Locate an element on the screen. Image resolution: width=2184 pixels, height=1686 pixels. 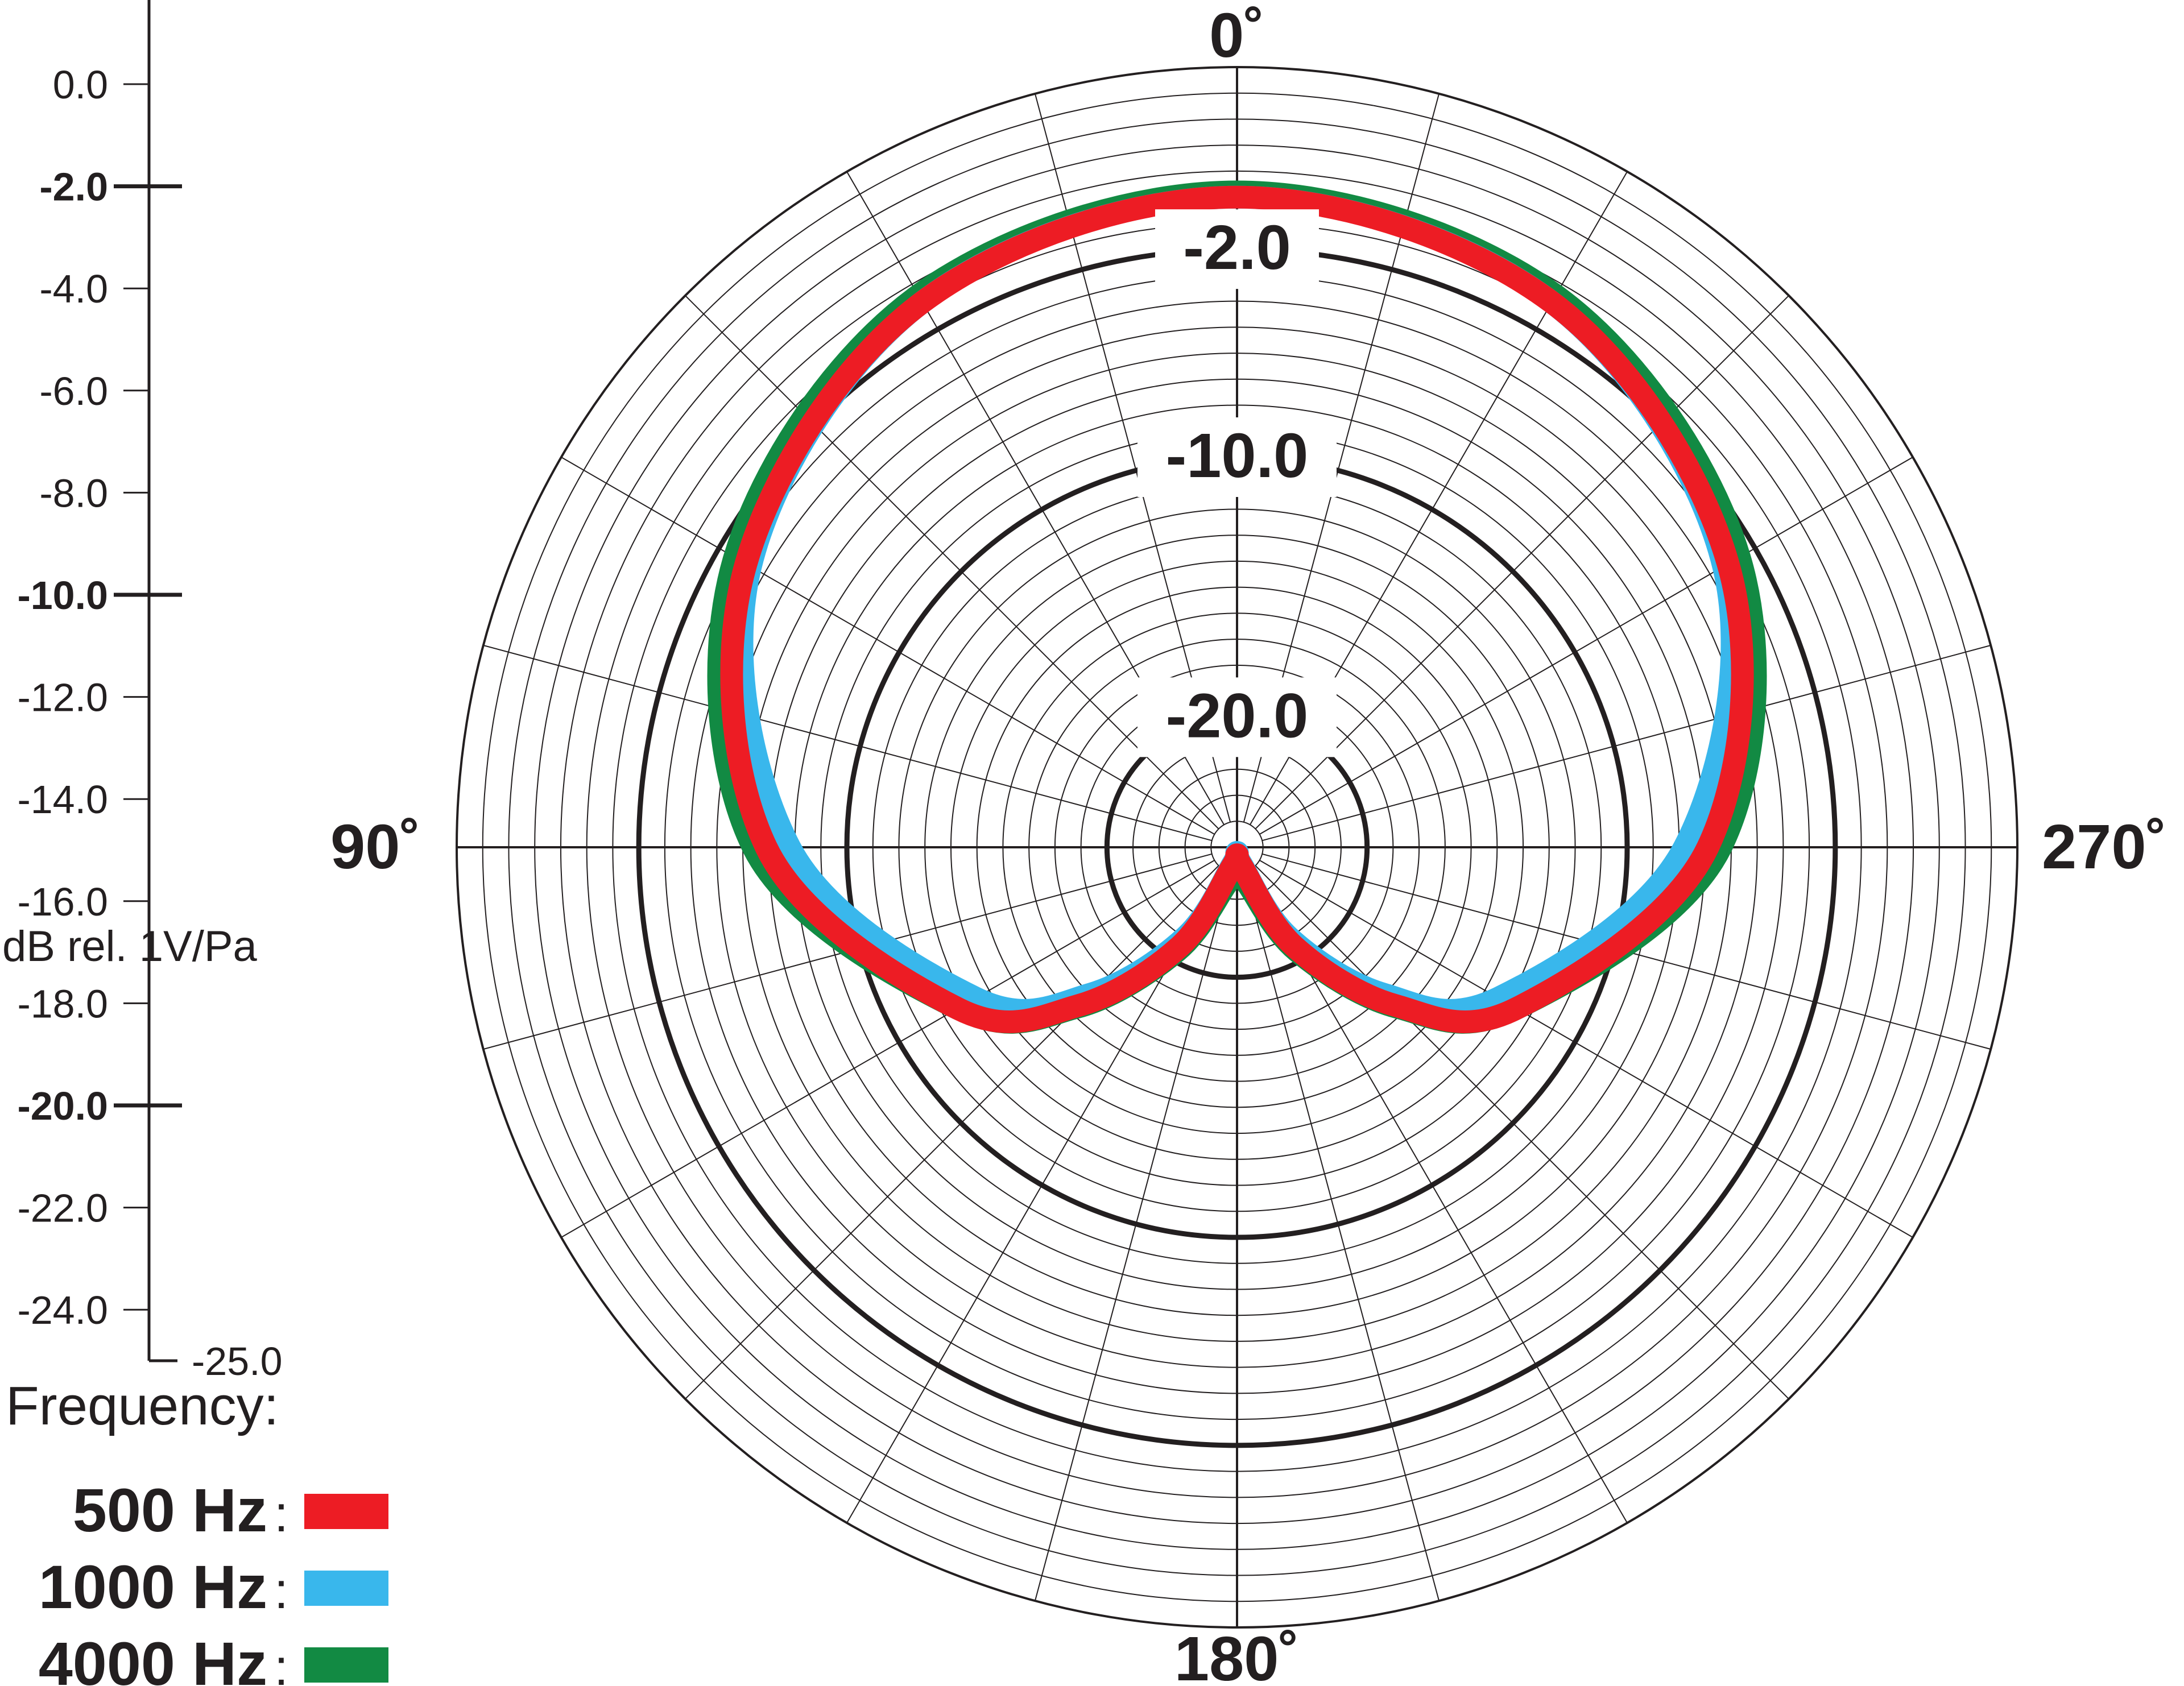
legend: Frequency: 500 Hz:1000 Hz:4000 Hz: is located at coordinates (197, 1531).